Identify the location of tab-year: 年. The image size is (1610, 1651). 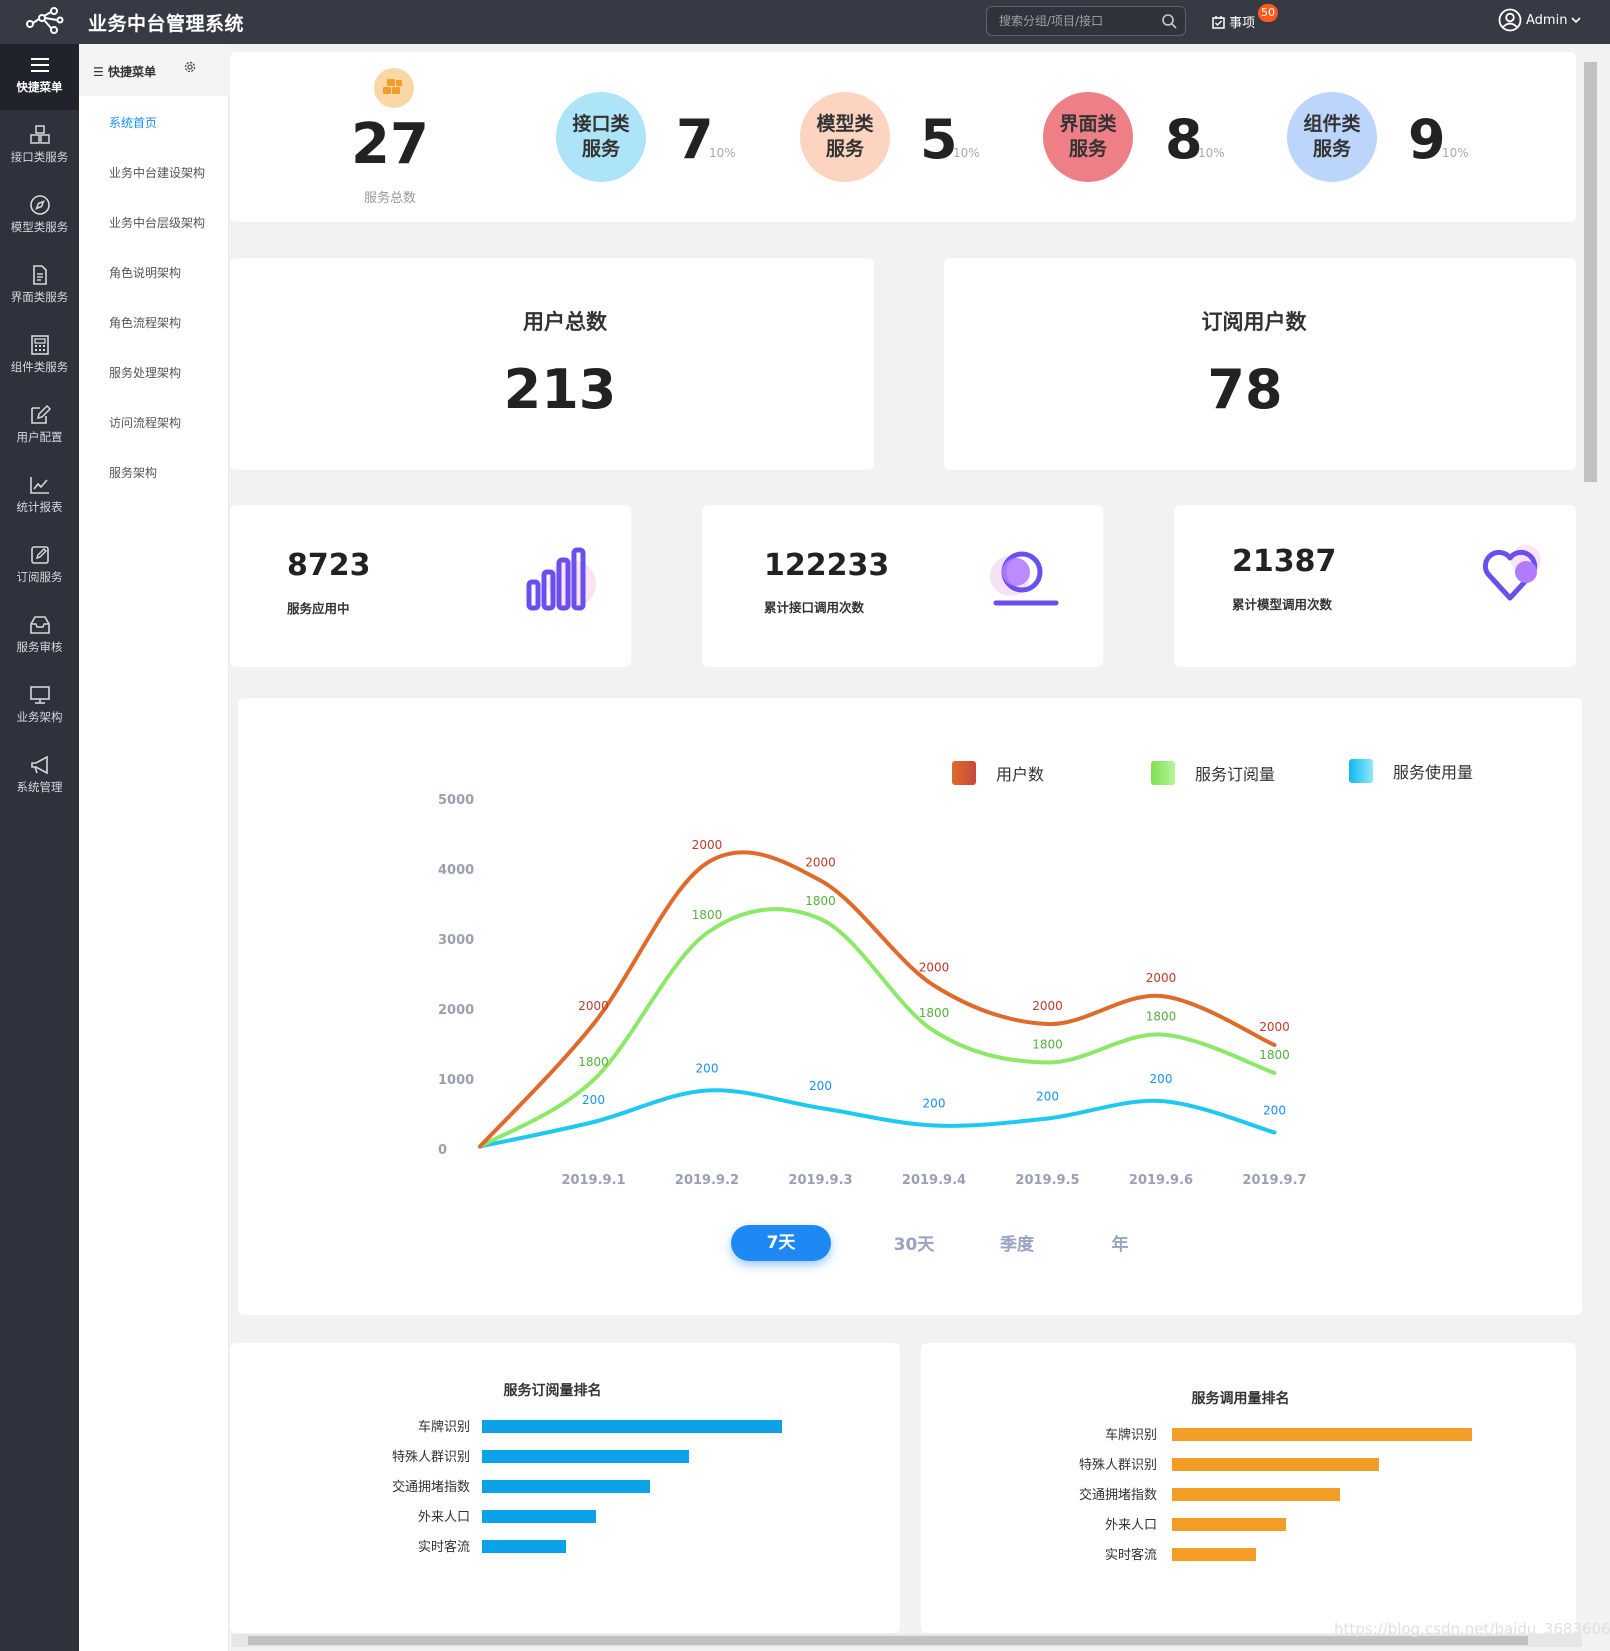
(1120, 1245).